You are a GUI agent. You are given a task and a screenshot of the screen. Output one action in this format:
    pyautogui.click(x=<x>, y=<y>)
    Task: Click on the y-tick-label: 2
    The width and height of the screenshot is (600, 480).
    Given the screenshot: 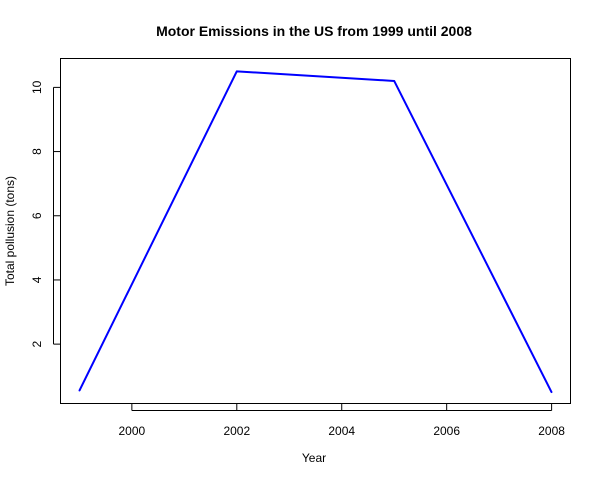 What is the action you would take?
    pyautogui.click(x=37, y=343)
    